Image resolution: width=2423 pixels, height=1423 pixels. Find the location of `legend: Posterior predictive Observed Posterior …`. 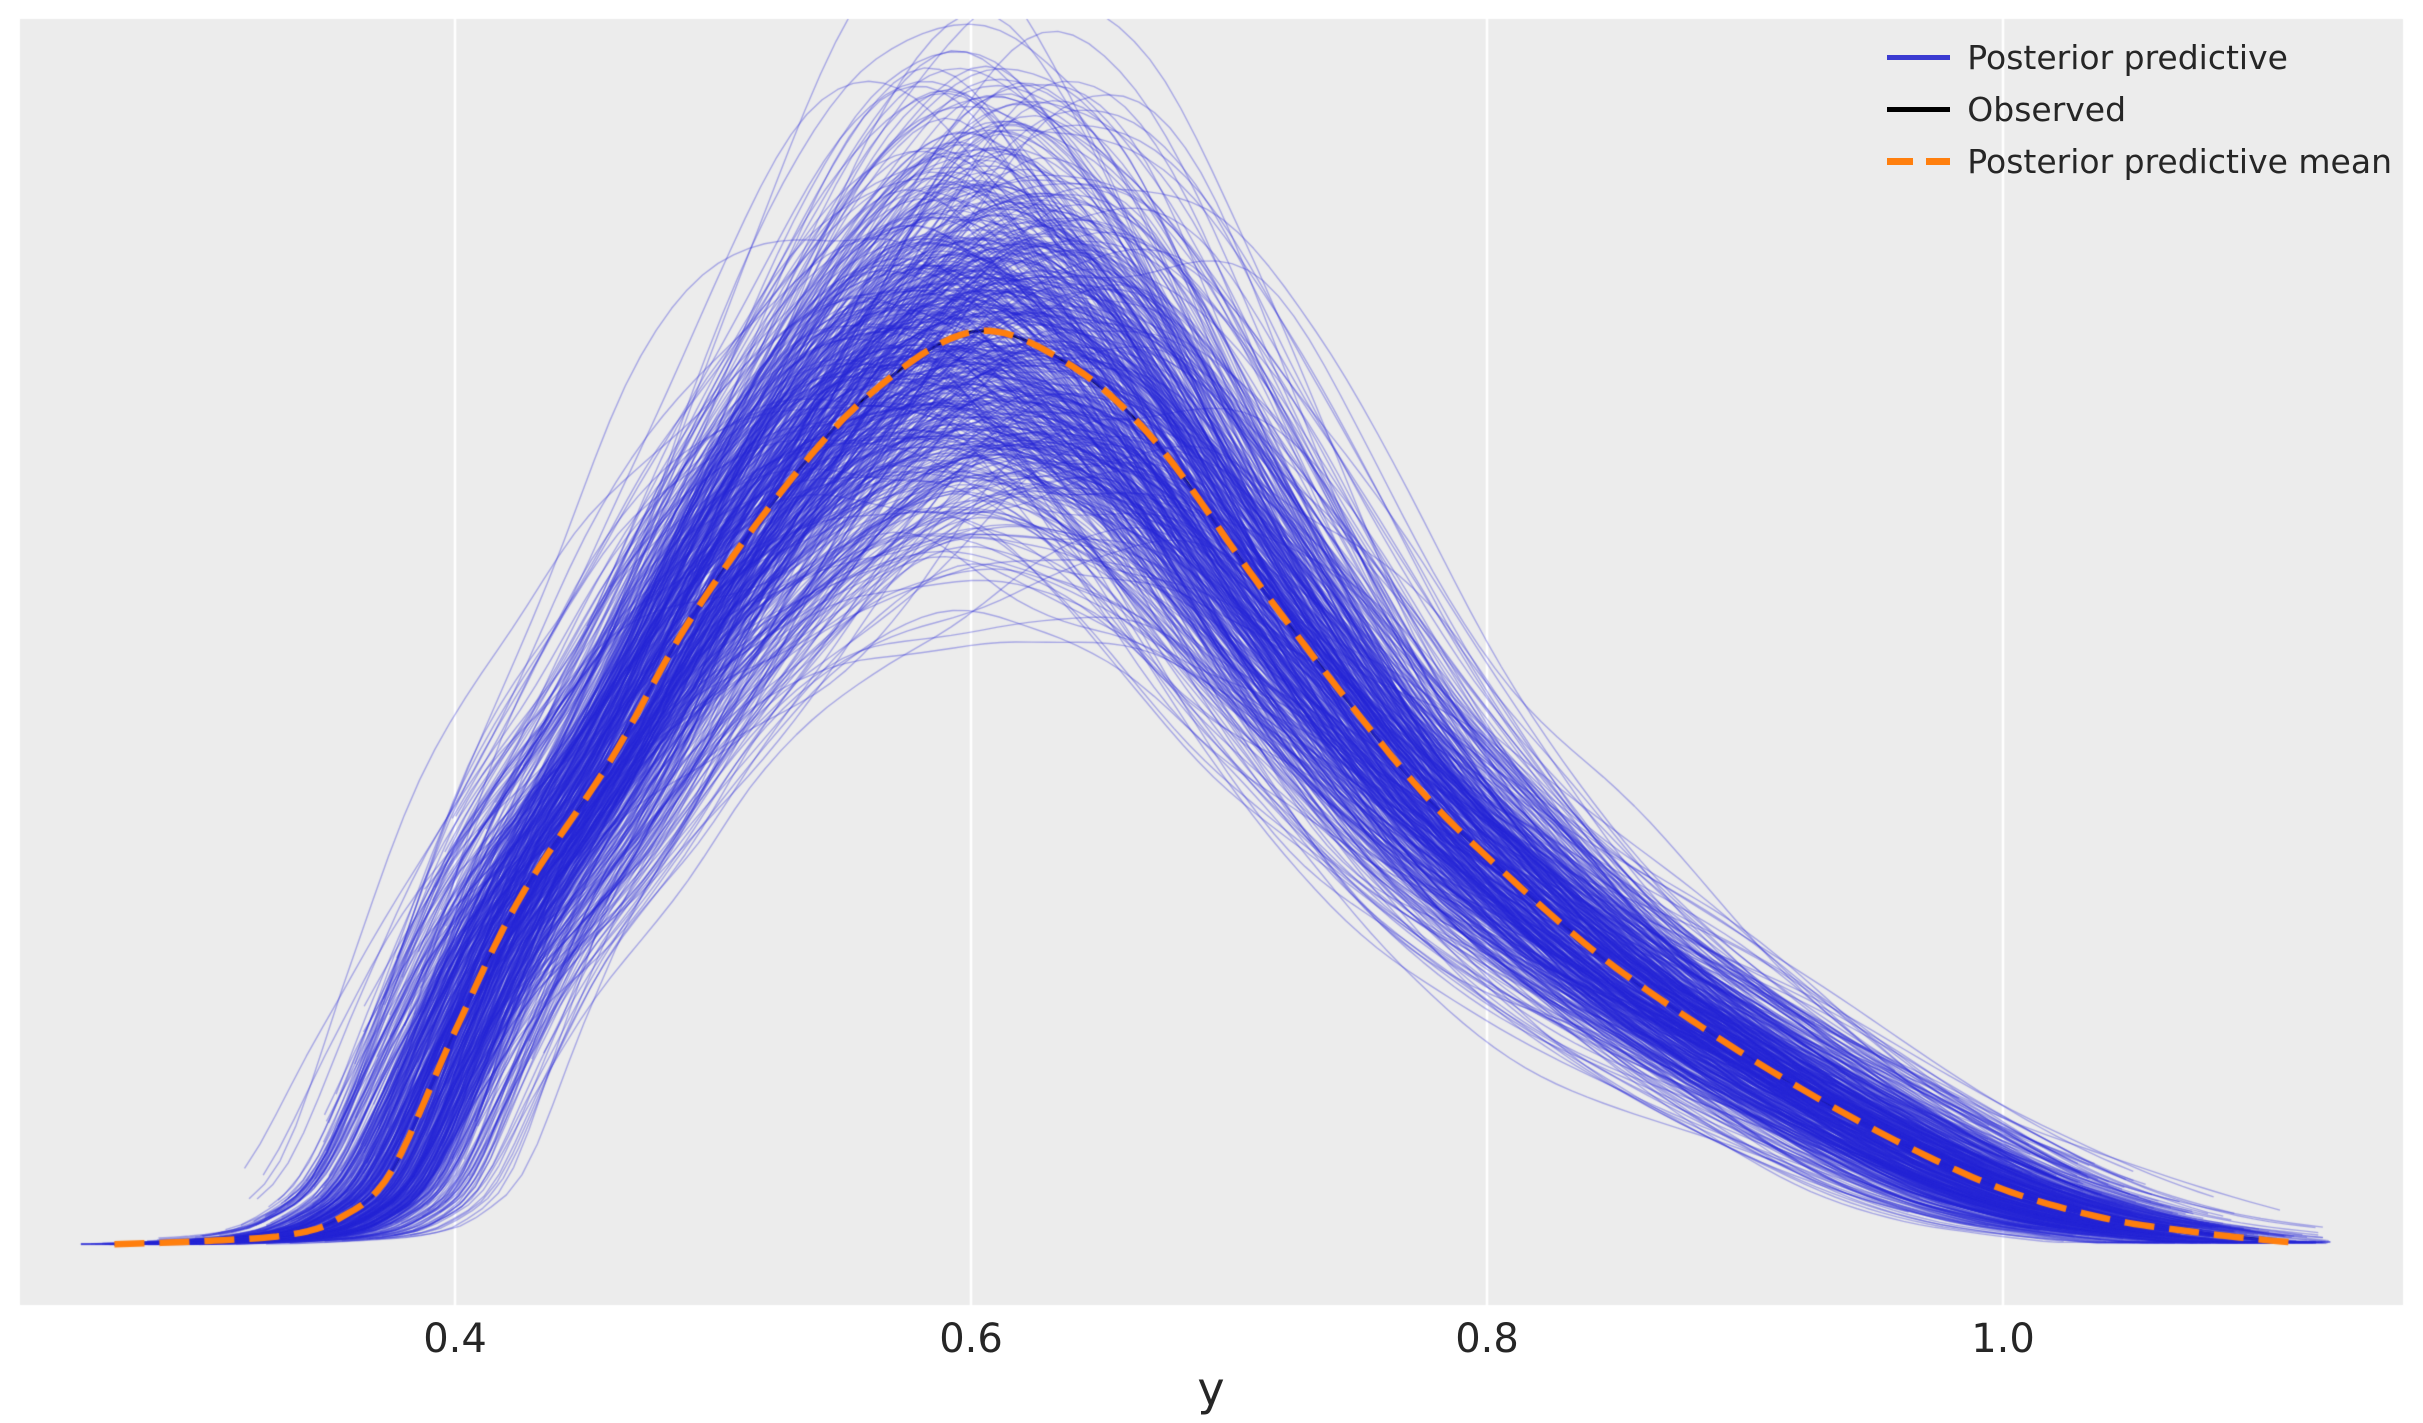

legend: Posterior predictive Observed Posterior … is located at coordinates (2139, 109).